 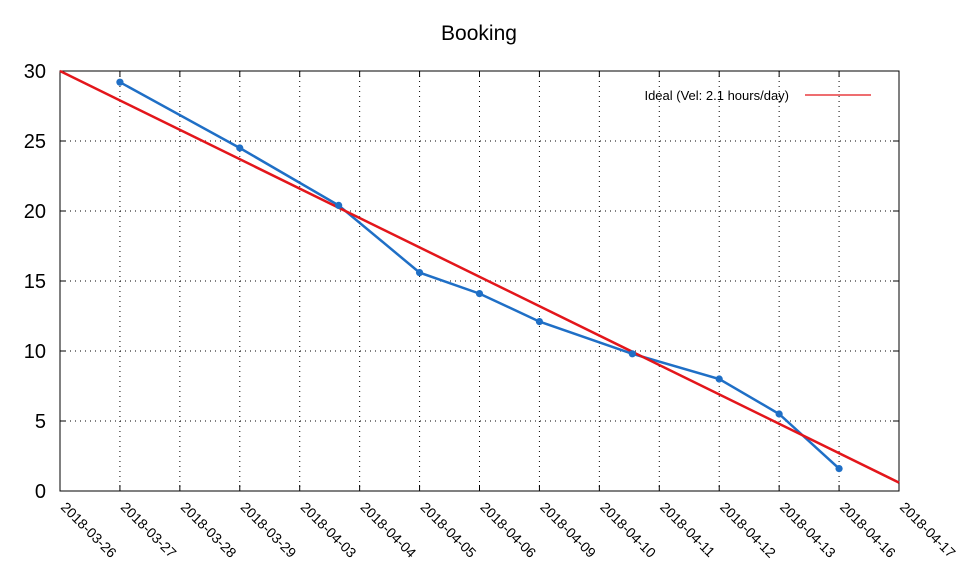 What do you see at coordinates (716, 95) in the screenshot?
I see `legend-label: Ideal (Vel: 2.1 hours/day)` at bounding box center [716, 95].